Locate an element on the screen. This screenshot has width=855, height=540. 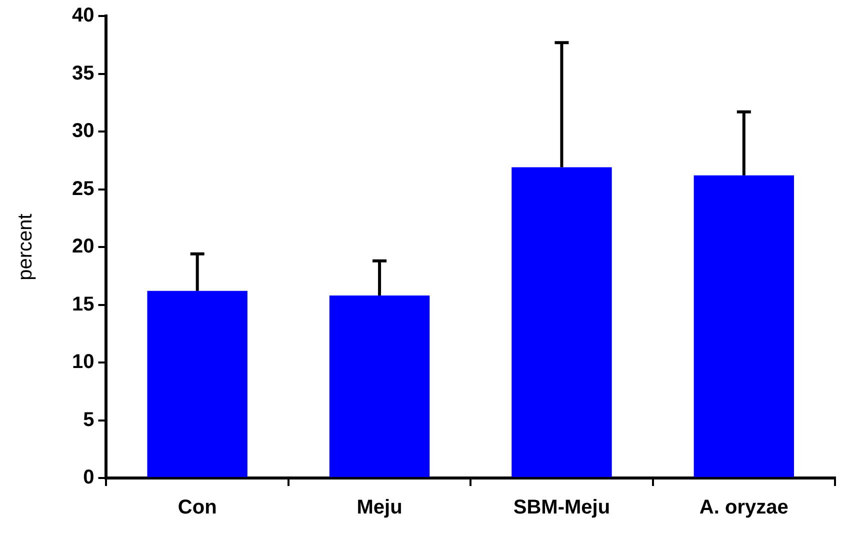
y-axis-title: percent is located at coordinates (25, 246).